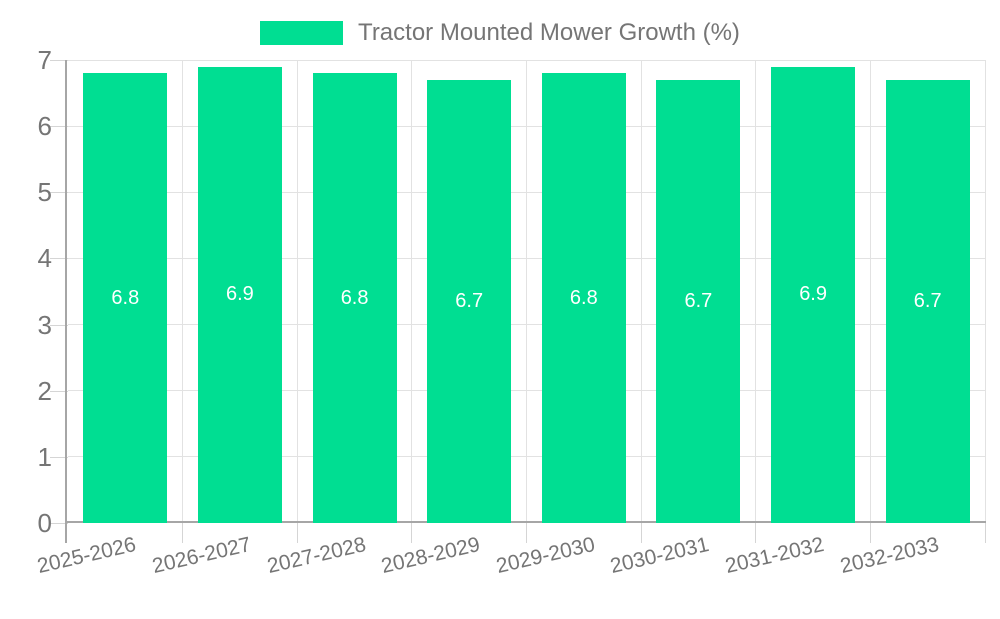  I want to click on y-axis-label: 1, so click(44, 456).